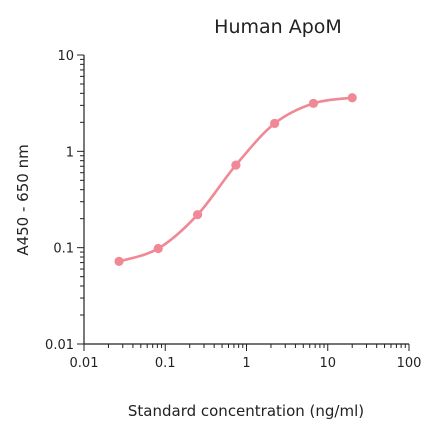 The image size is (440, 441). What do you see at coordinates (59, 345) in the screenshot?
I see `y-tick-label: 0.01` at bounding box center [59, 345].